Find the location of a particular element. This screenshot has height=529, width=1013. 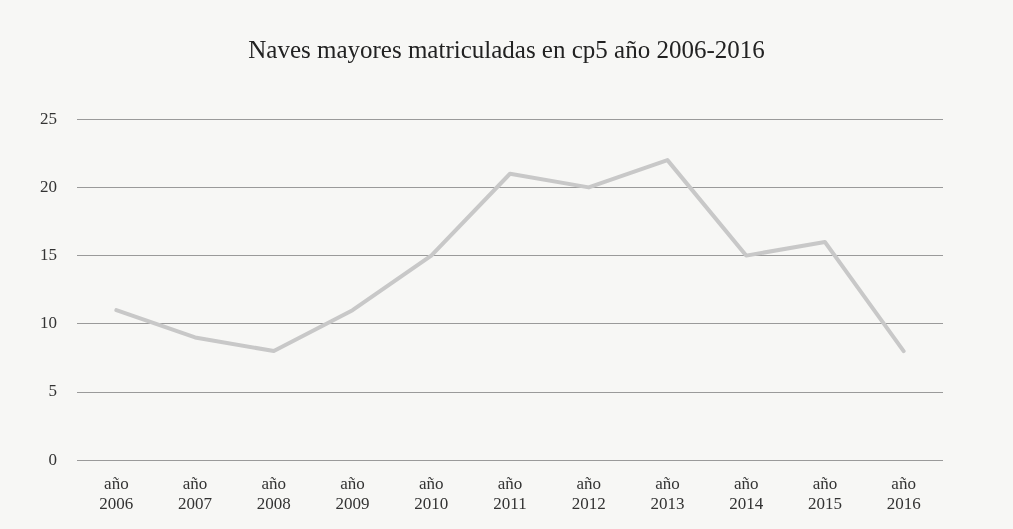

x-tick-label: año 2014 is located at coordinates (746, 493).